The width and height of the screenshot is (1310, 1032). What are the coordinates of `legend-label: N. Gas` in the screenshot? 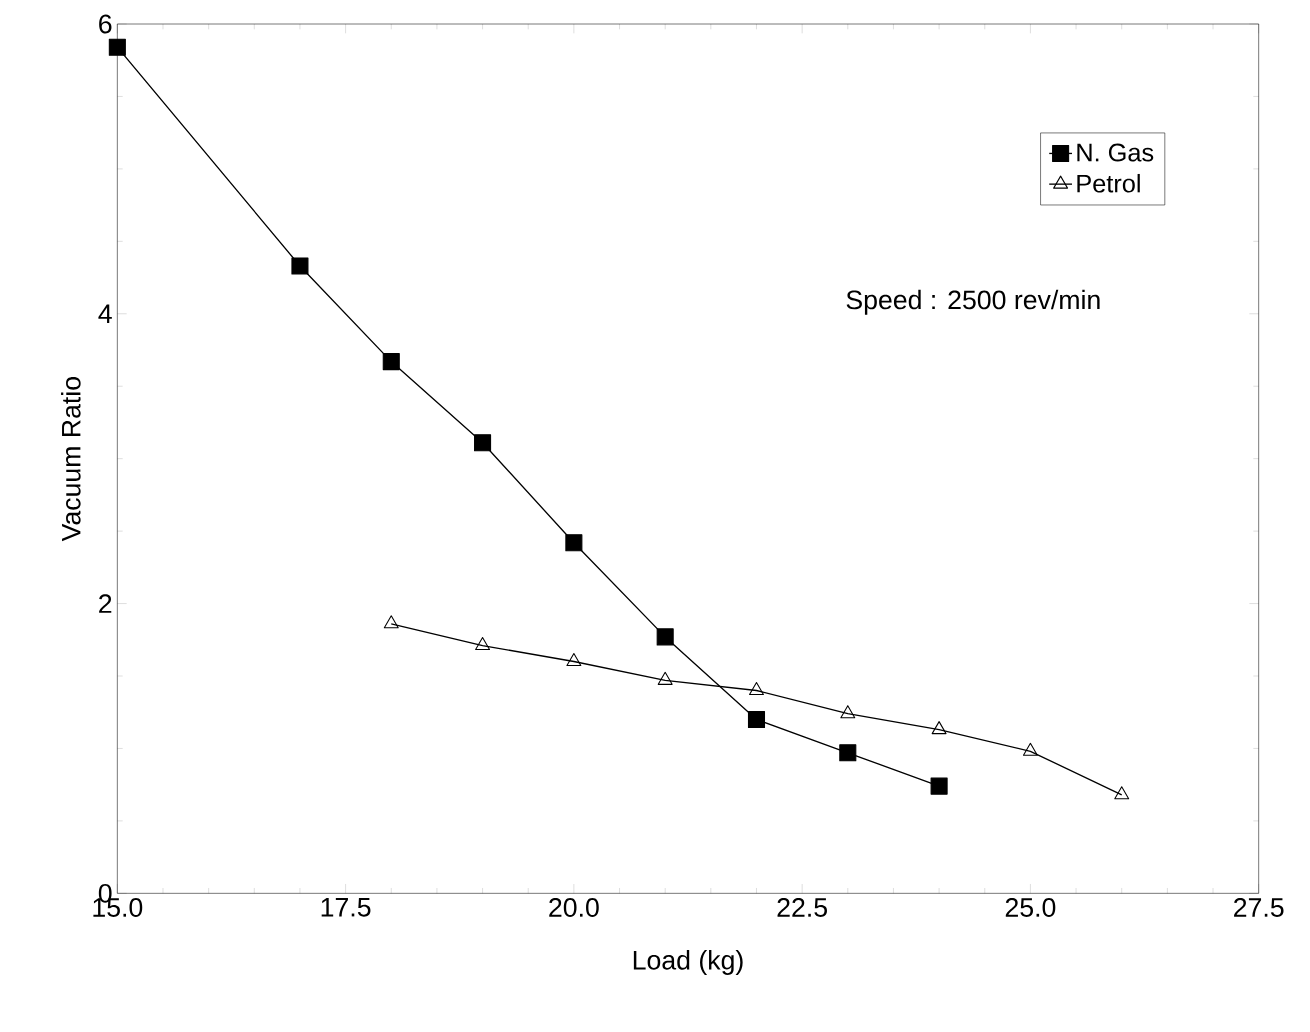 It's located at (1115, 152).